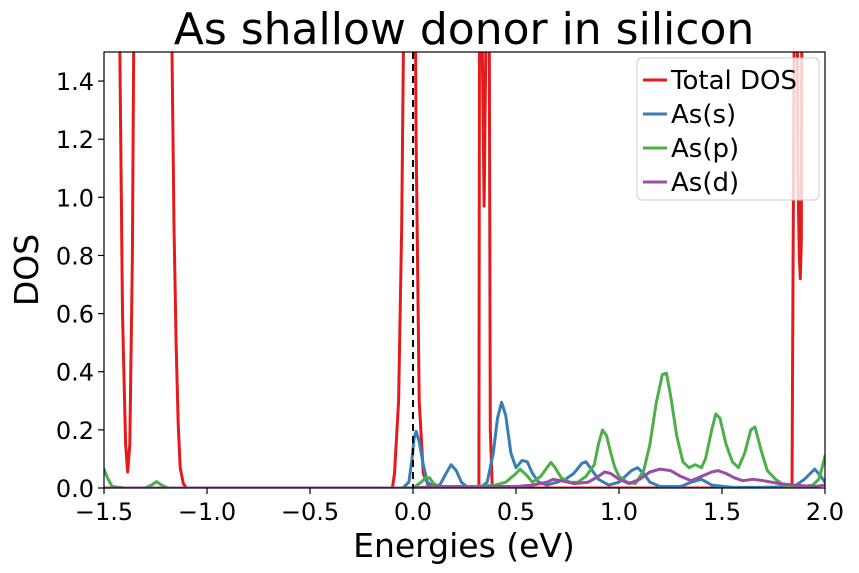 This screenshot has width=859, height=573. What do you see at coordinates (75, 373) in the screenshot?
I see `y-tick-label: 0.4` at bounding box center [75, 373].